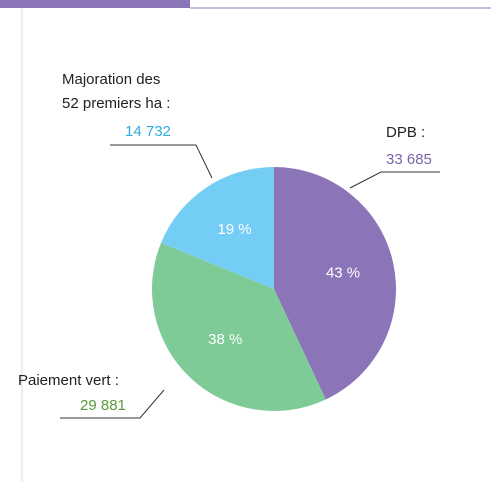 This screenshot has height=494, width=491. Describe the element at coordinates (116, 91) in the screenshot. I see `category-label: Majoration des 52 premiers ha :` at that location.